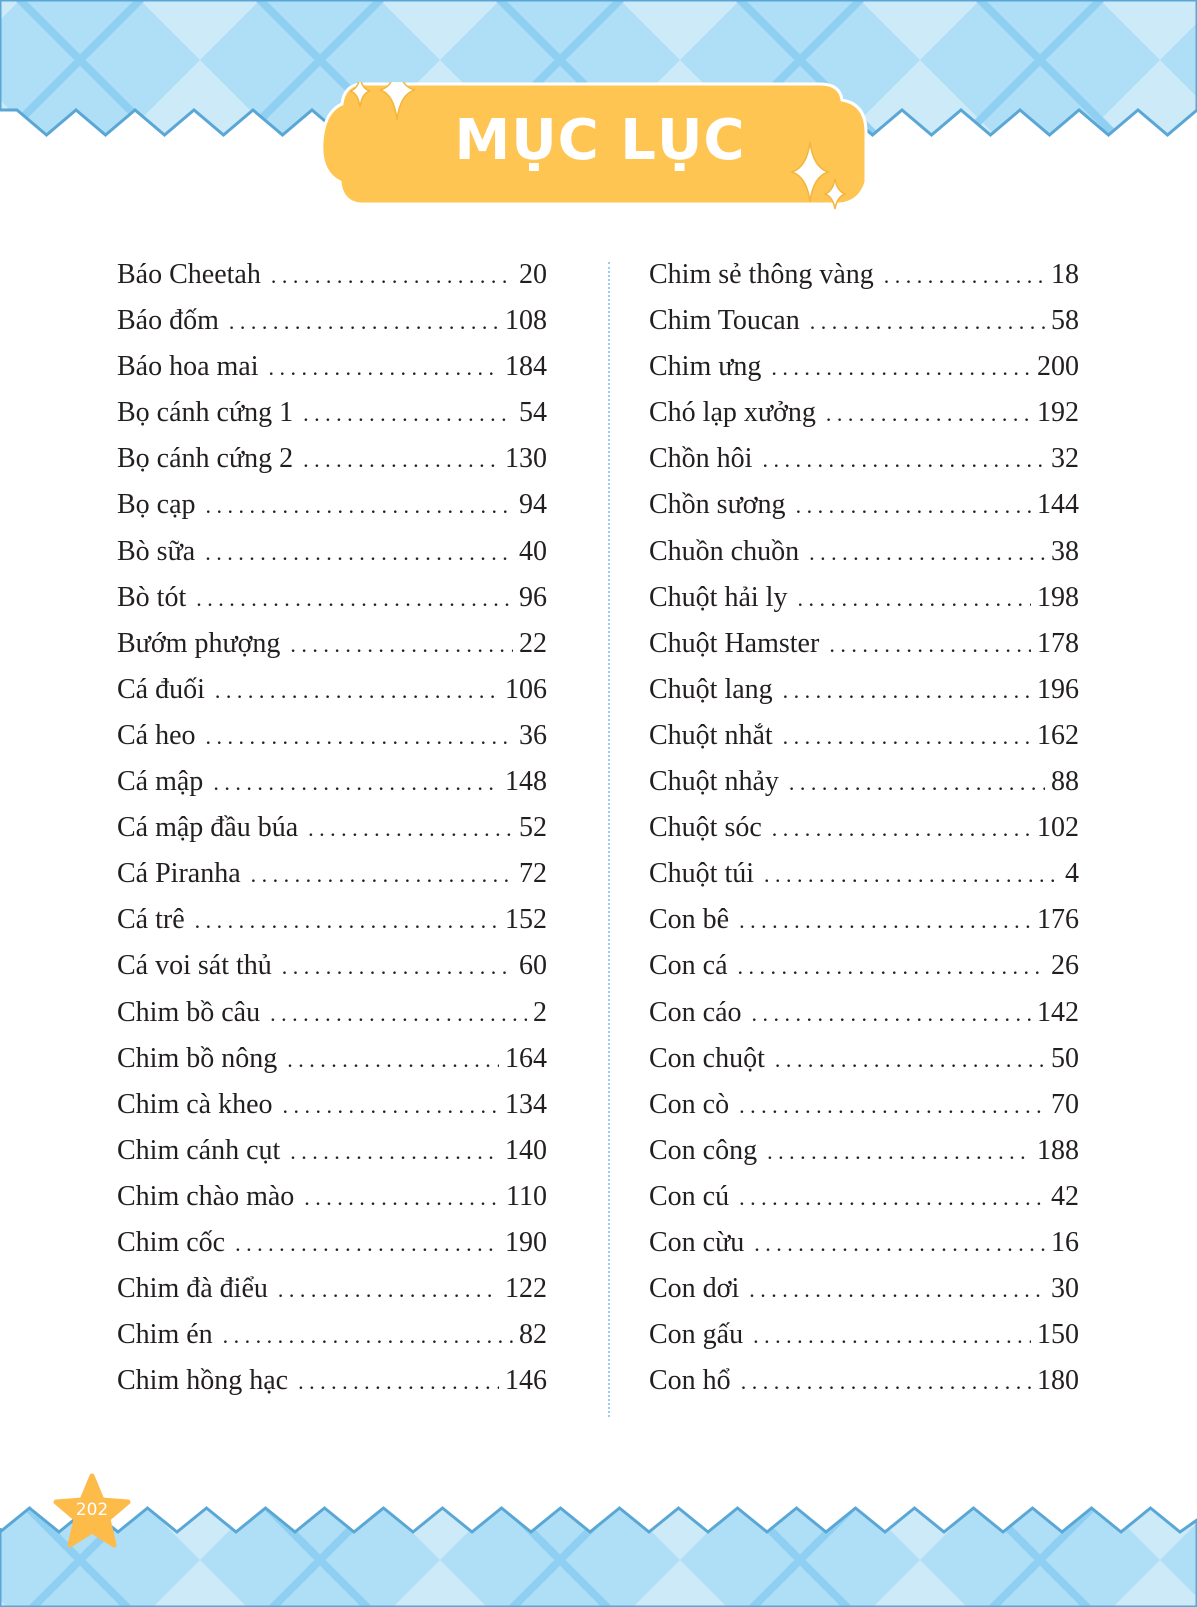  What do you see at coordinates (864, 739) in the screenshot?
I see `toc-entry: Chuột nhắt 162` at bounding box center [864, 739].